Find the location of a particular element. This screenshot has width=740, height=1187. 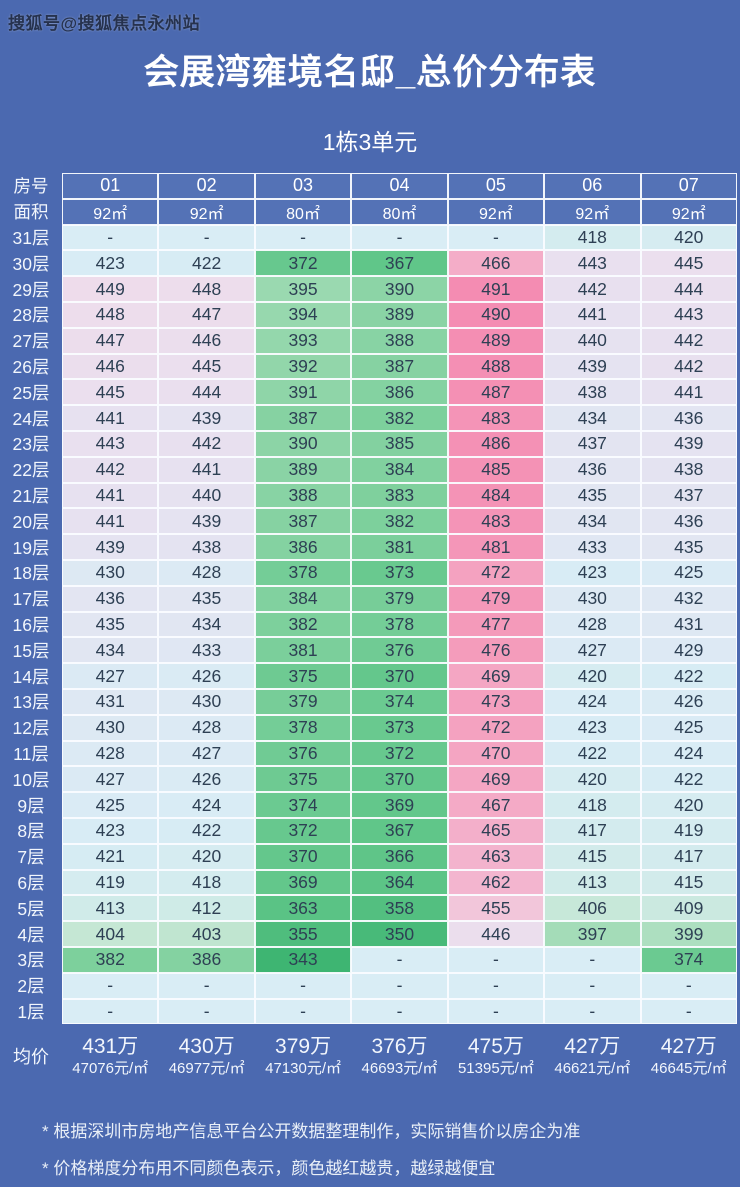

unit-header-cell: 02 is located at coordinates (206, 186).